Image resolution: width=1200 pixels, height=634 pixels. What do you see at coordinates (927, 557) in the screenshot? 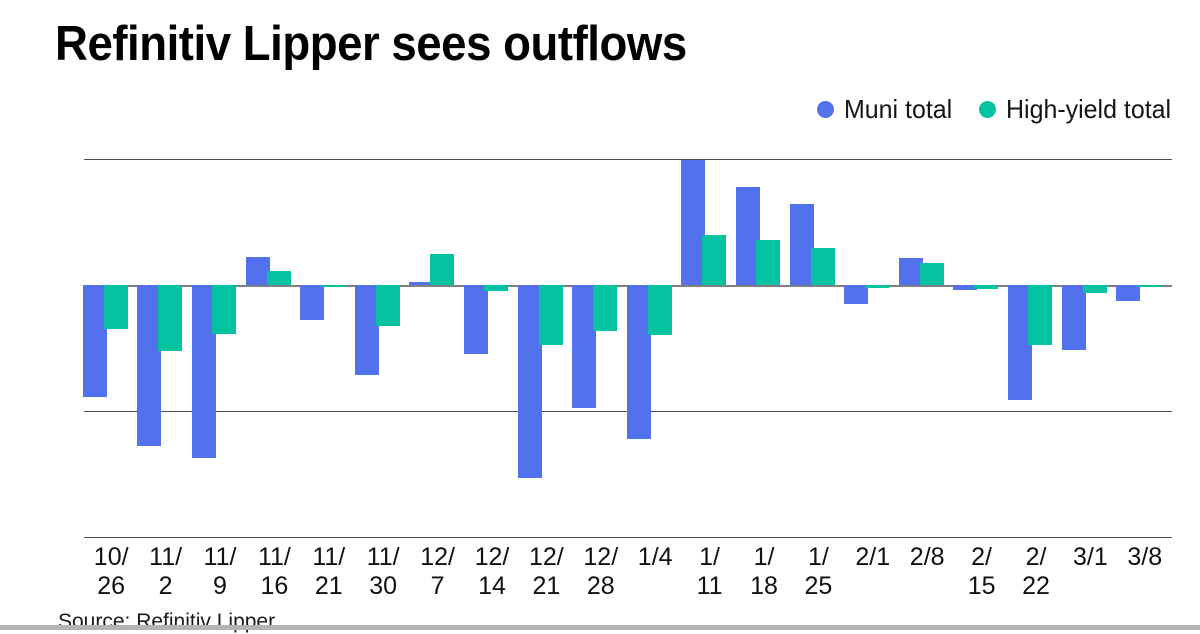
I see `x-axis-tick-label: 2/8` at bounding box center [927, 557].